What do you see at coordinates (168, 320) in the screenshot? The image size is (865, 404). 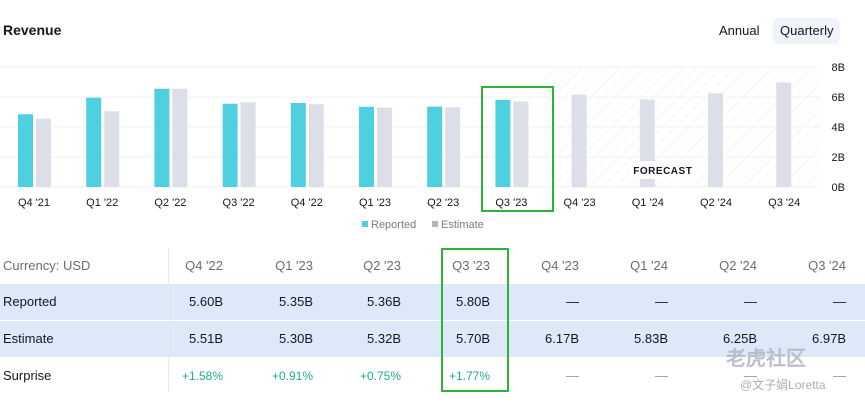 I see `column-divider` at bounding box center [168, 320].